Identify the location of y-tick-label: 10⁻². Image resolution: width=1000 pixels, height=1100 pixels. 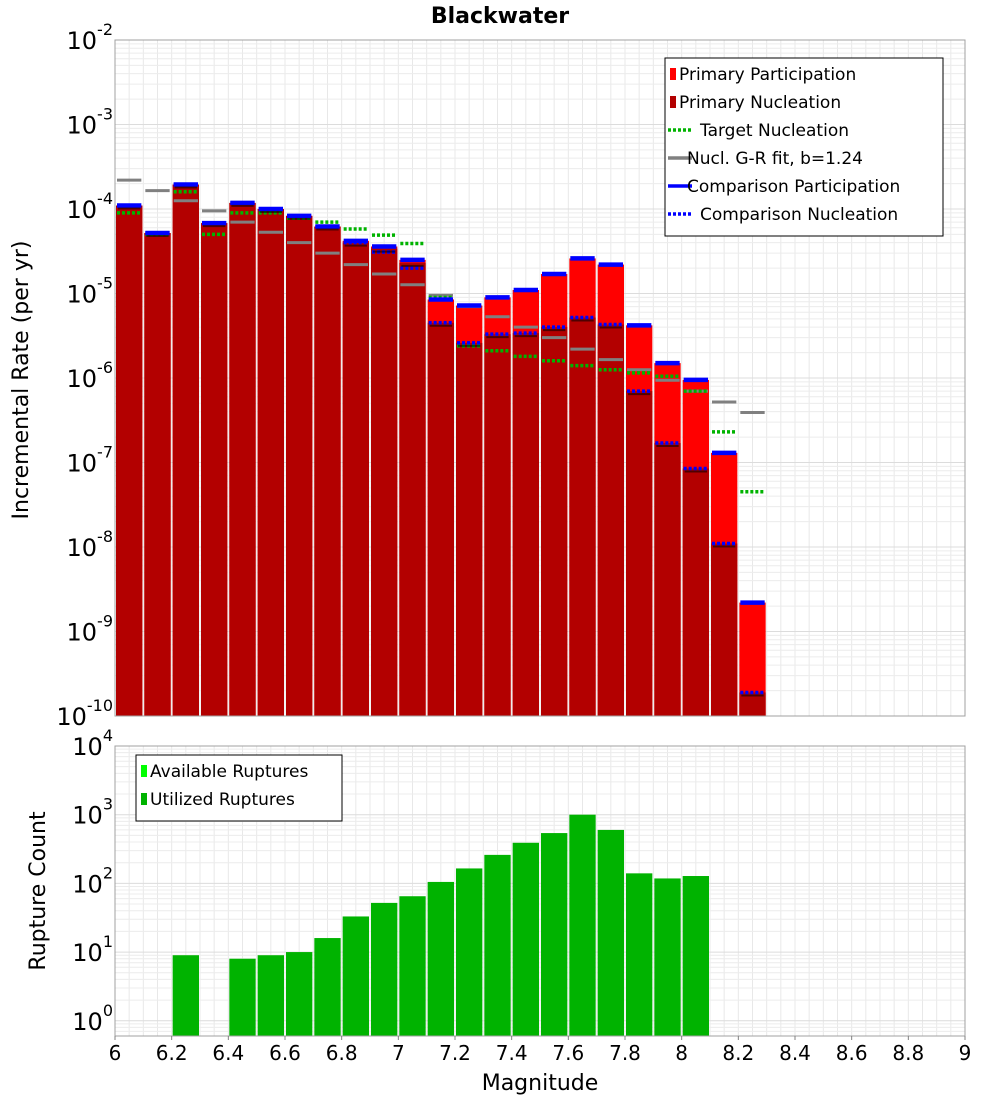
(90, 37).